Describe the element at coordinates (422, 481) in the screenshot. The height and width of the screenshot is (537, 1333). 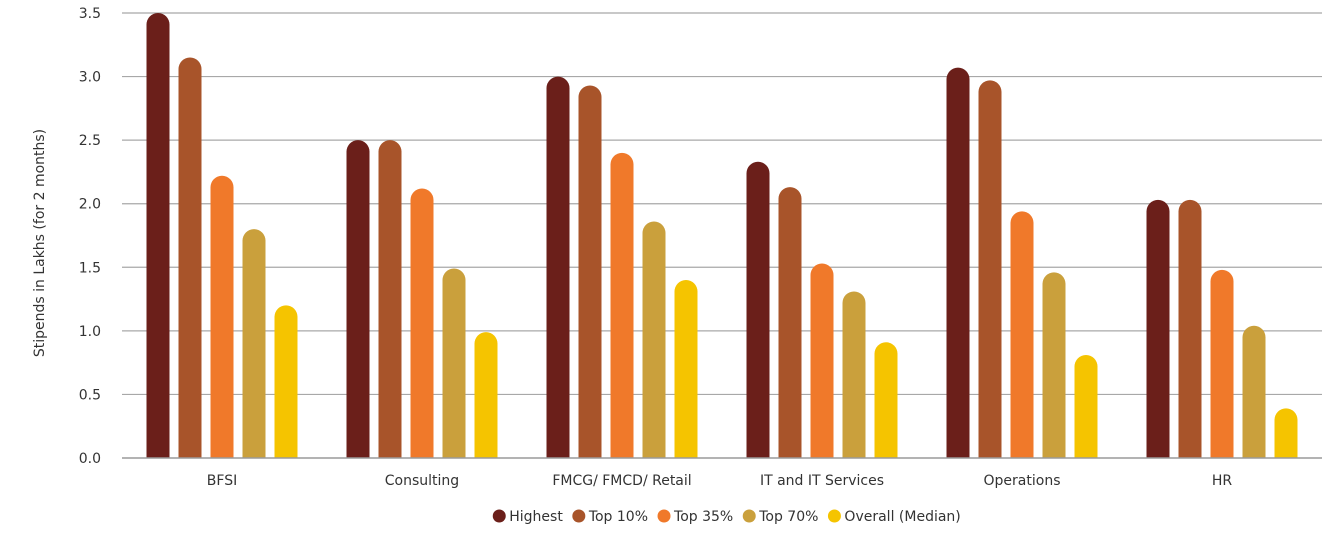
I see `x-tick-label: Consulting` at that location.